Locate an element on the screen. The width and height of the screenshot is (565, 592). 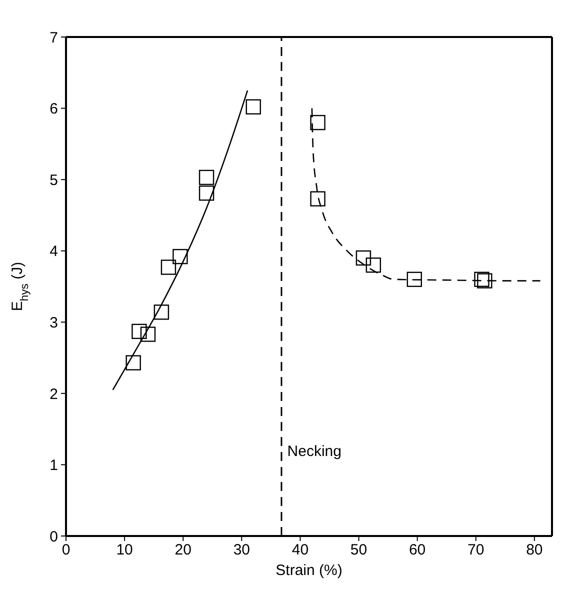
x-tick-label: 50 is located at coordinates (359, 550).